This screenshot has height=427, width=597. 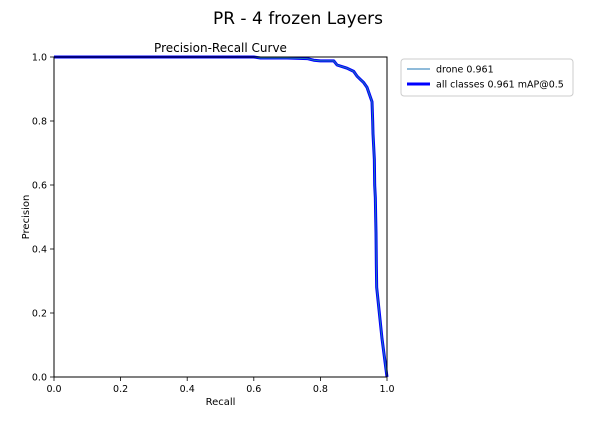 What do you see at coordinates (320, 389) in the screenshot?
I see `x-tick-label: 0.8` at bounding box center [320, 389].